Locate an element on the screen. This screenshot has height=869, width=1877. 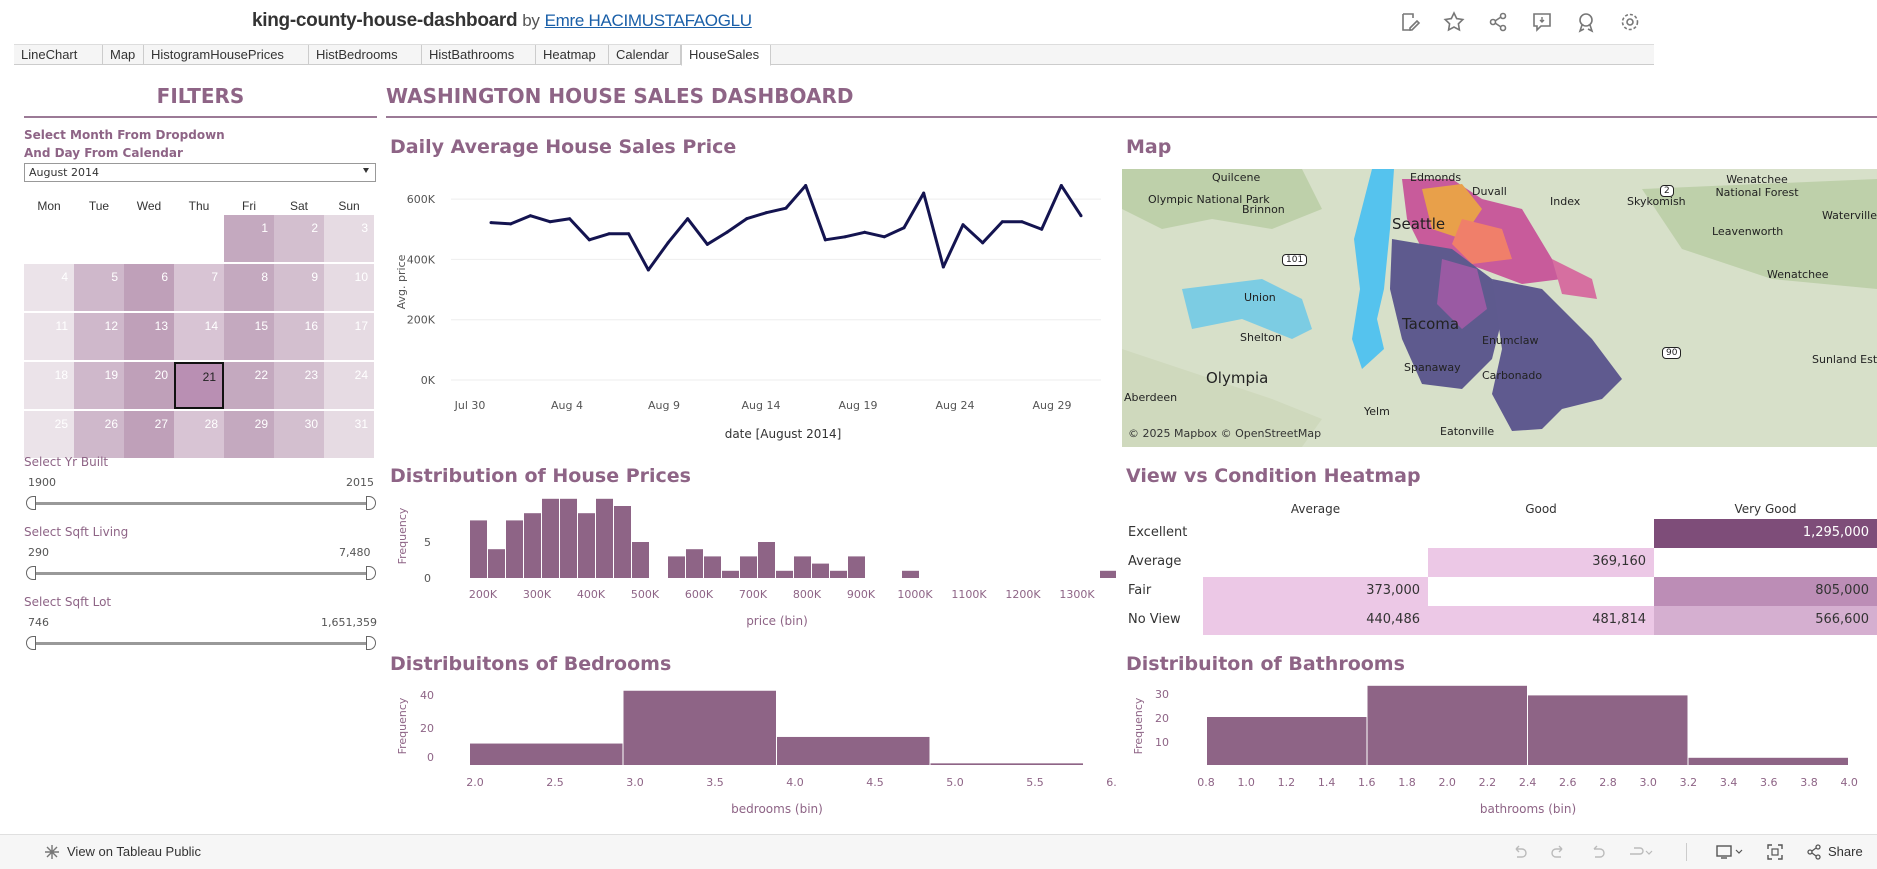
map-place-label: Skykomish is located at coordinates (1656, 201).